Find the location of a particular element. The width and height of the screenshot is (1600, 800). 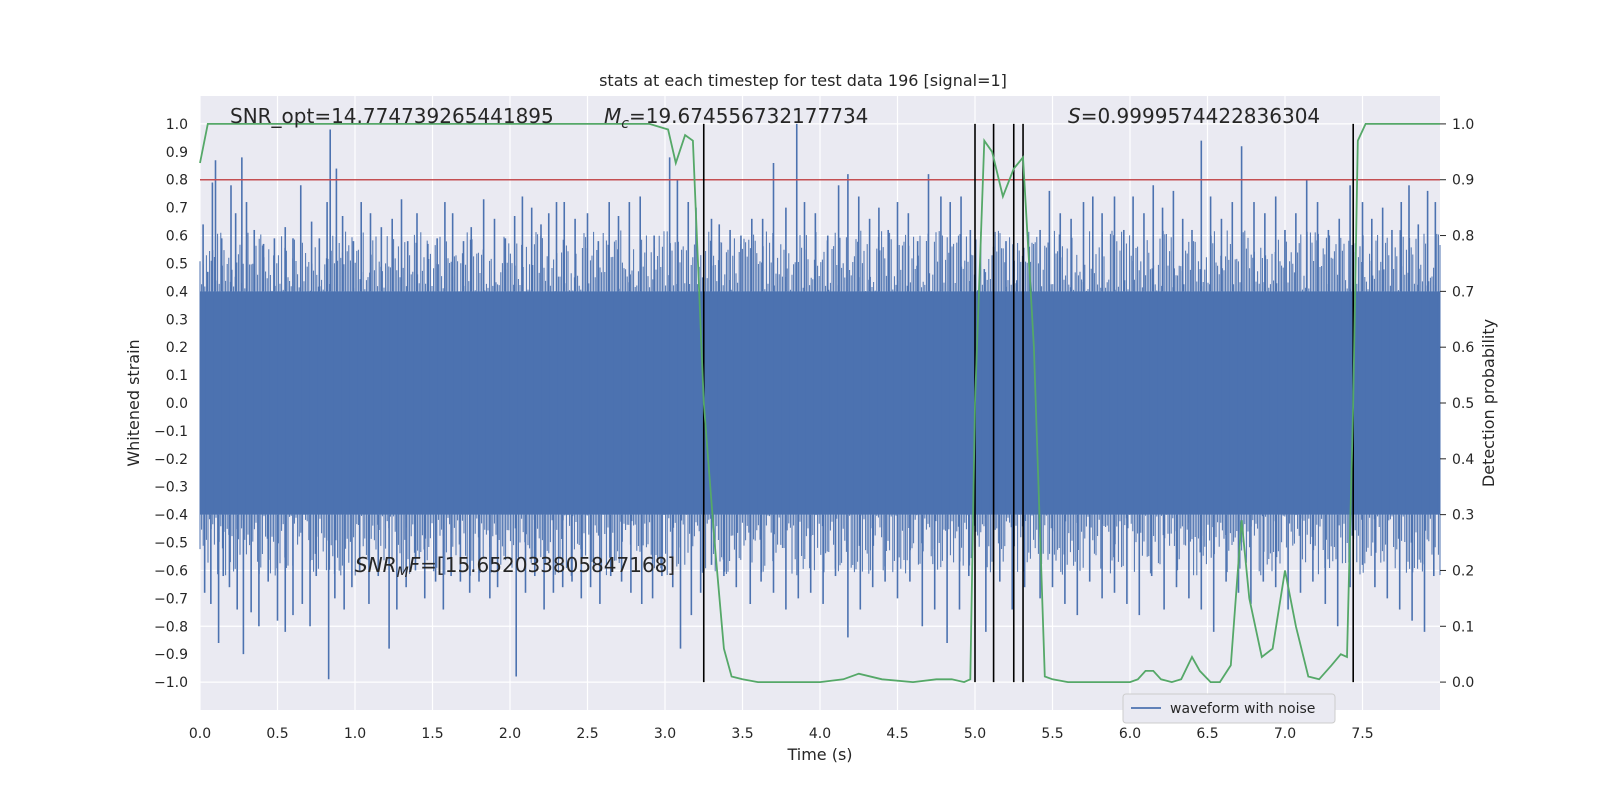

y-right-tick-label: 0.4 is located at coordinates (1463, 460).